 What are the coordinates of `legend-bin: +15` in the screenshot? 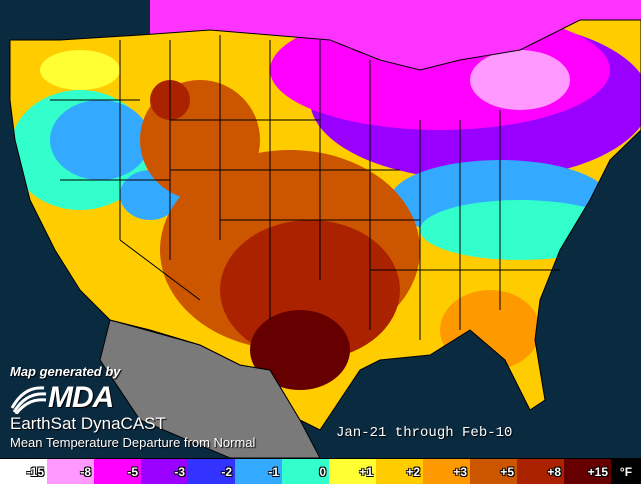 It's located at (587, 471).